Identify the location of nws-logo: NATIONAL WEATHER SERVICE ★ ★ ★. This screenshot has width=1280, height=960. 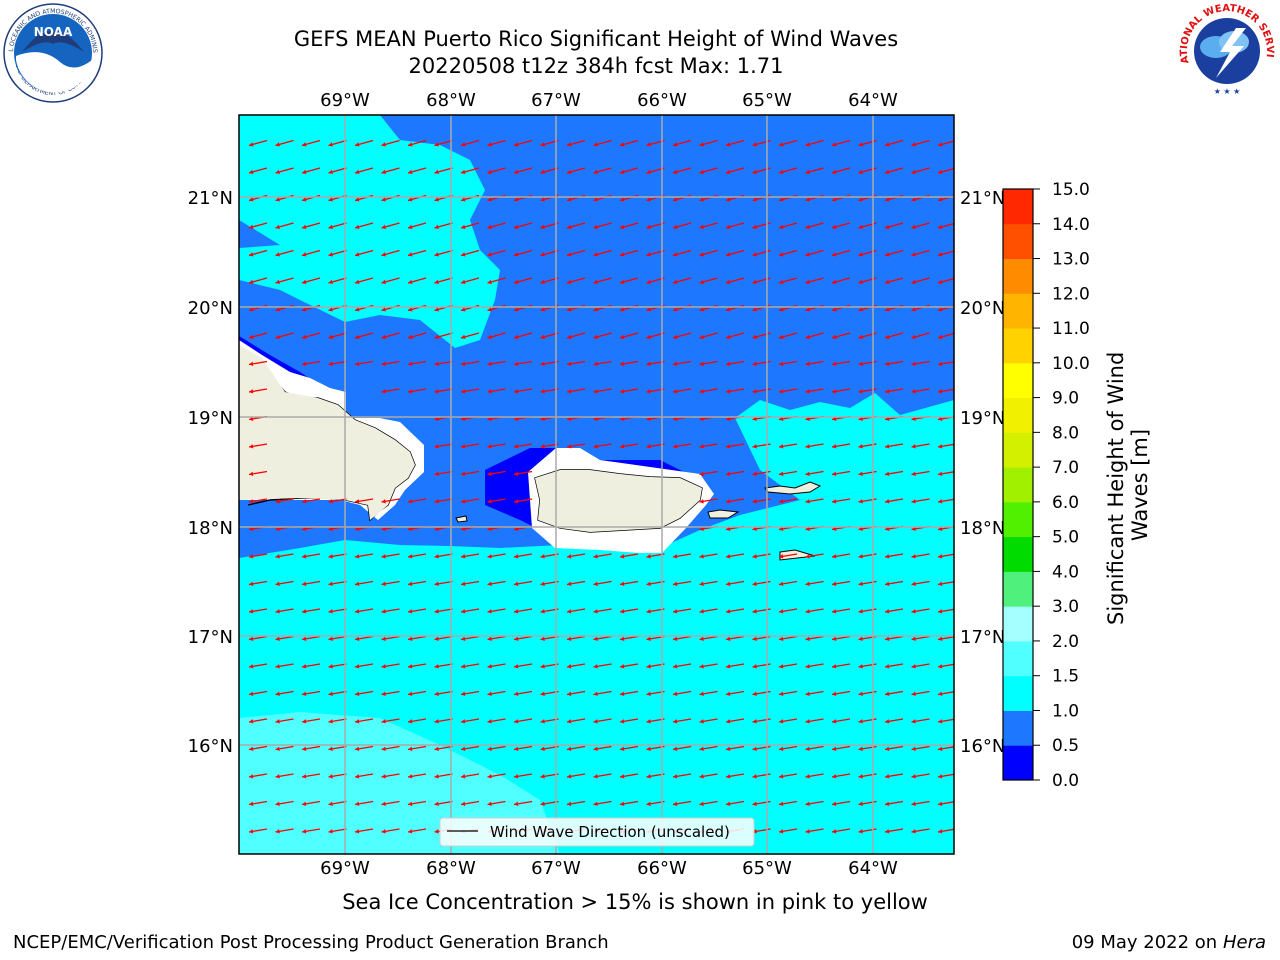
(1226, 50).